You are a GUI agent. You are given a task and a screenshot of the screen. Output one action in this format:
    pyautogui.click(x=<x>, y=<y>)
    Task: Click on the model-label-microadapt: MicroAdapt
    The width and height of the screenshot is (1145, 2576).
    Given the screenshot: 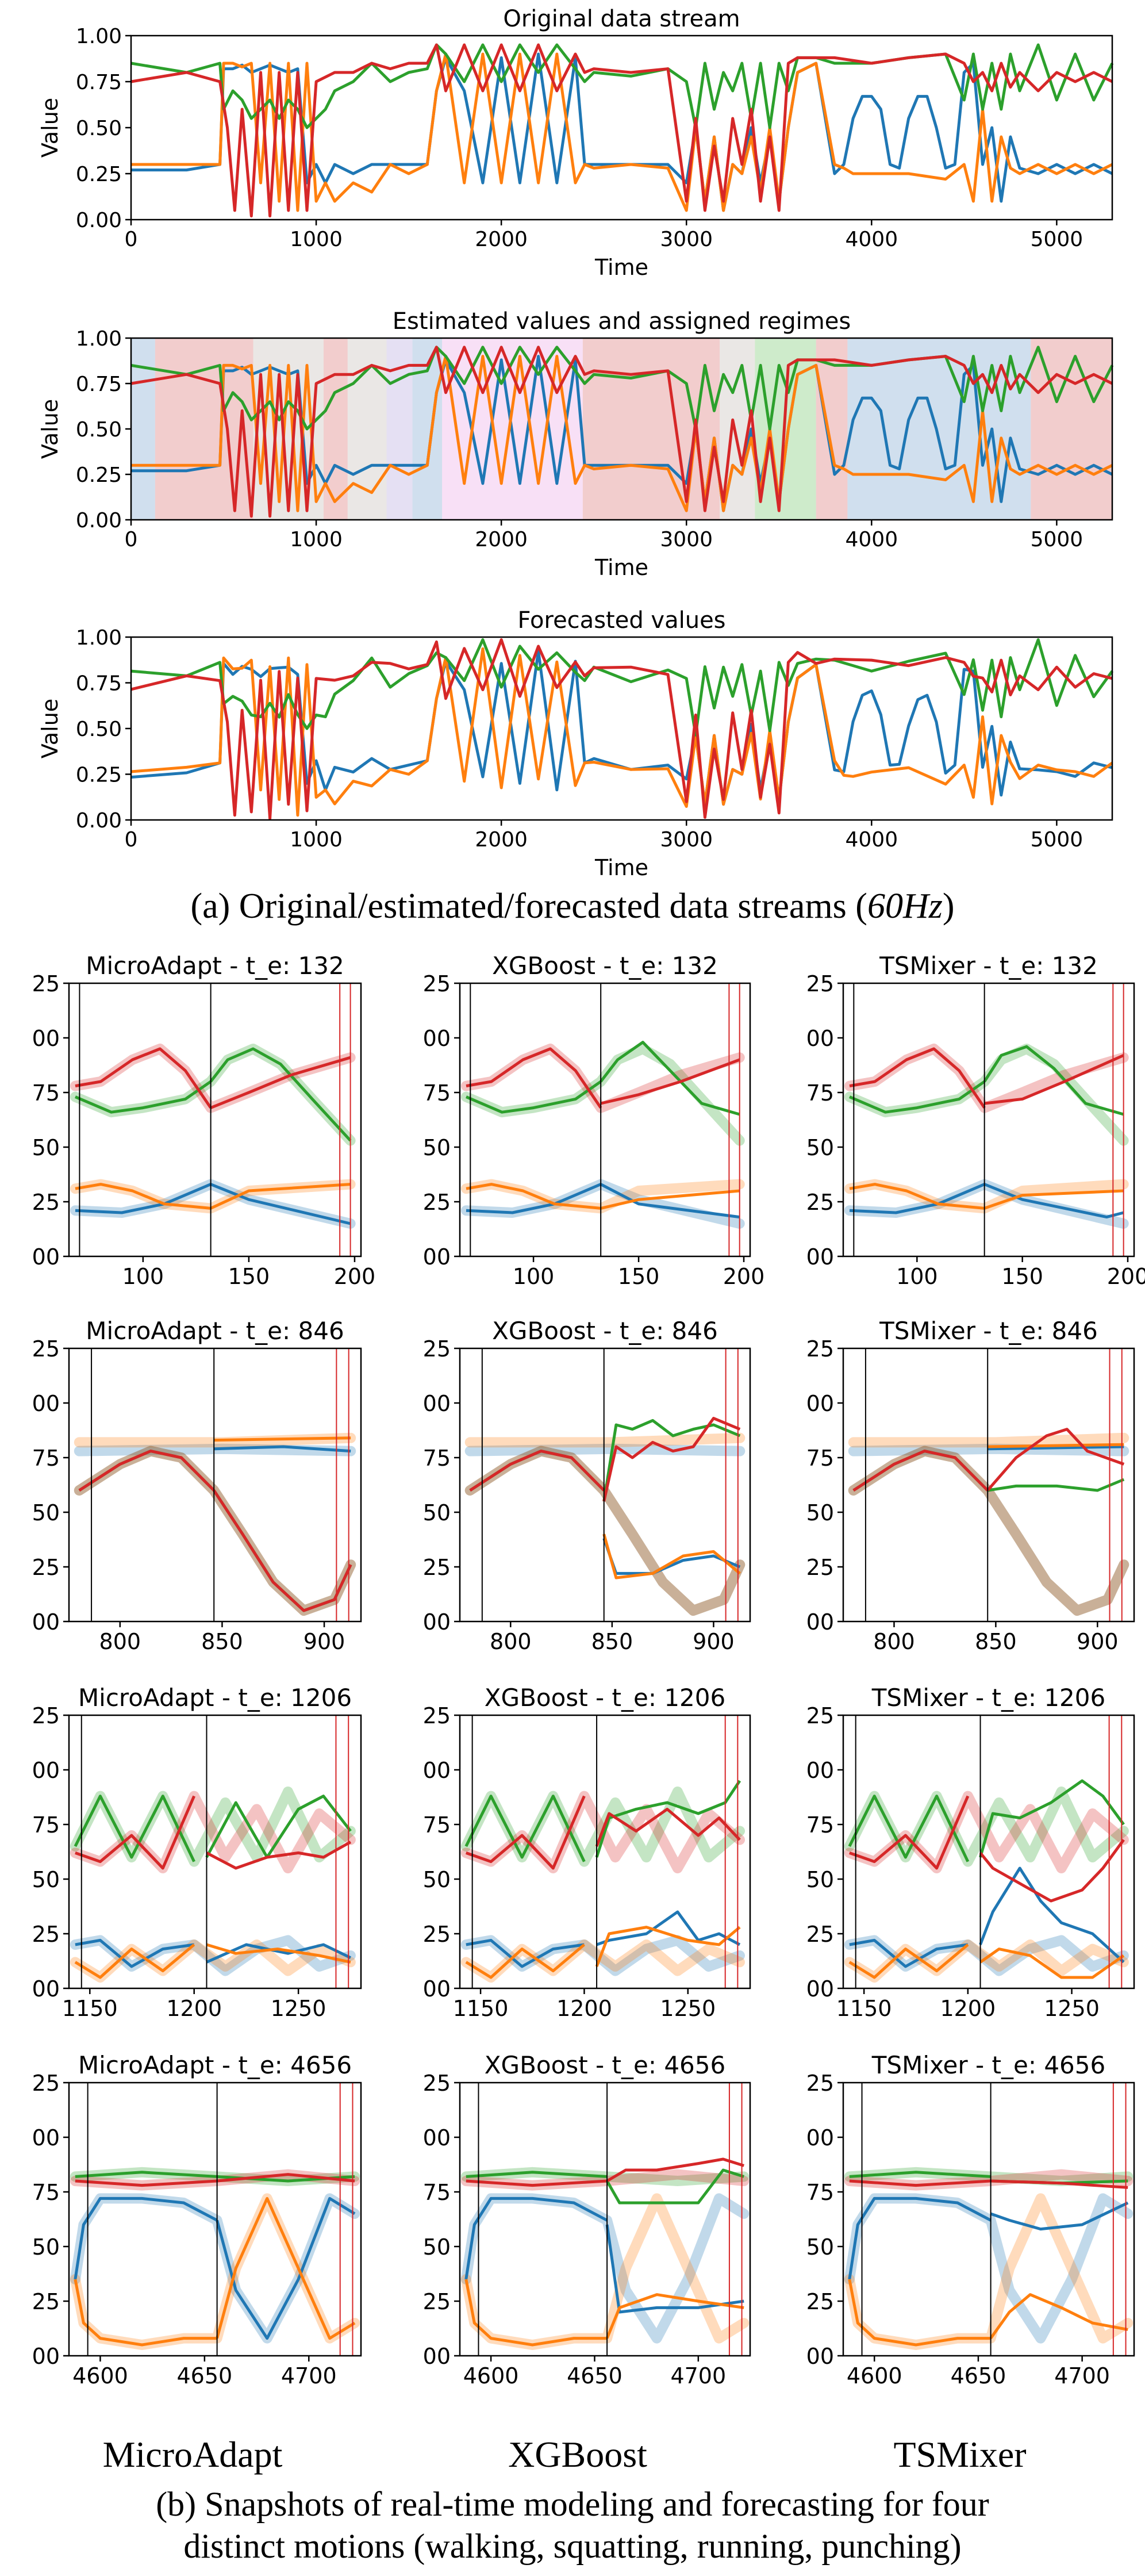 What is the action you would take?
    pyautogui.click(x=193, y=2454)
    